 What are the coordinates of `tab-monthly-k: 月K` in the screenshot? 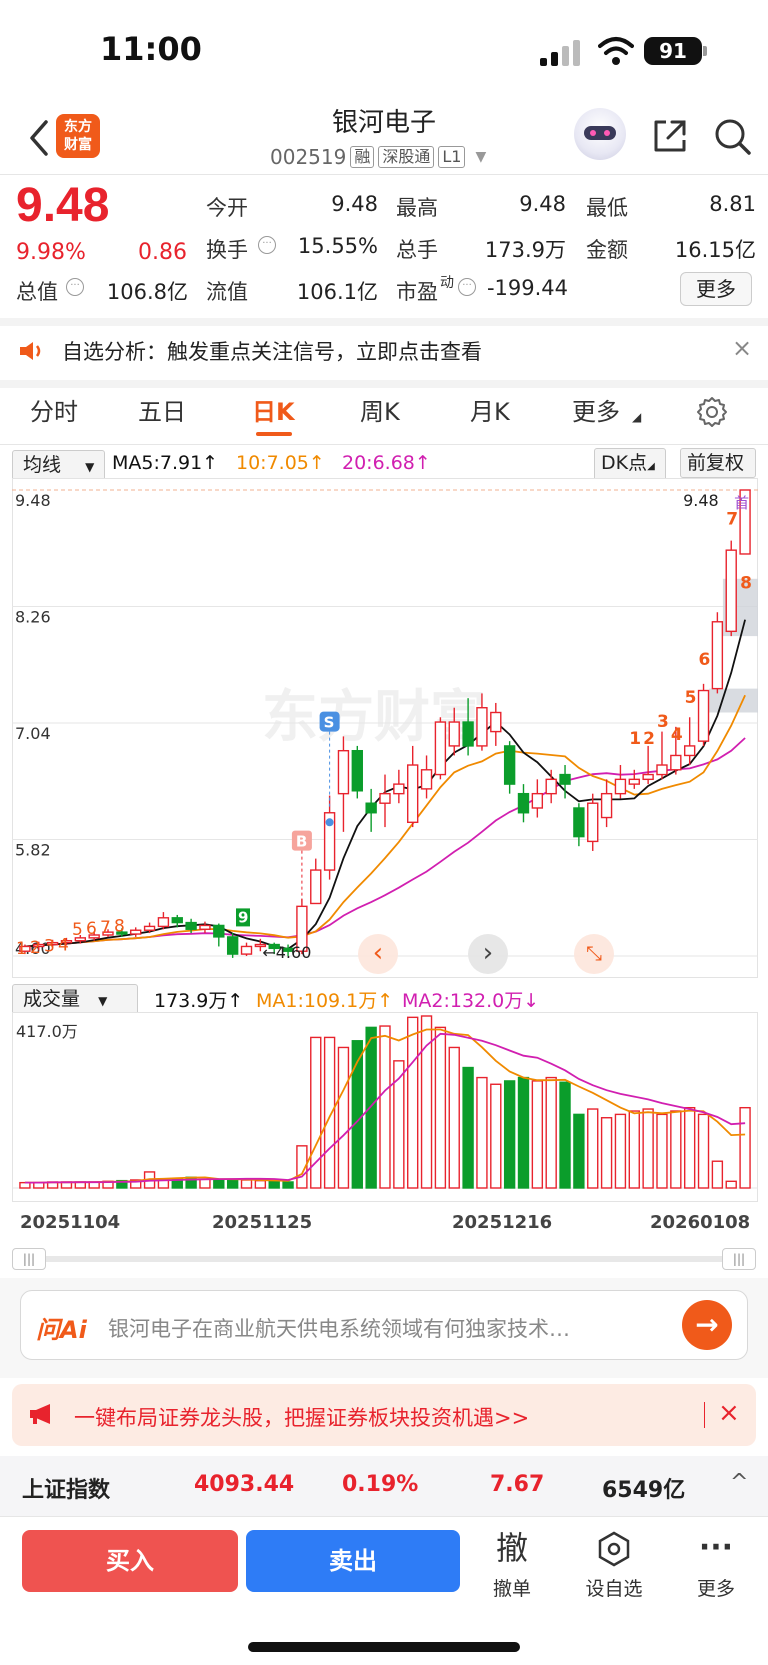 It's located at (490, 412).